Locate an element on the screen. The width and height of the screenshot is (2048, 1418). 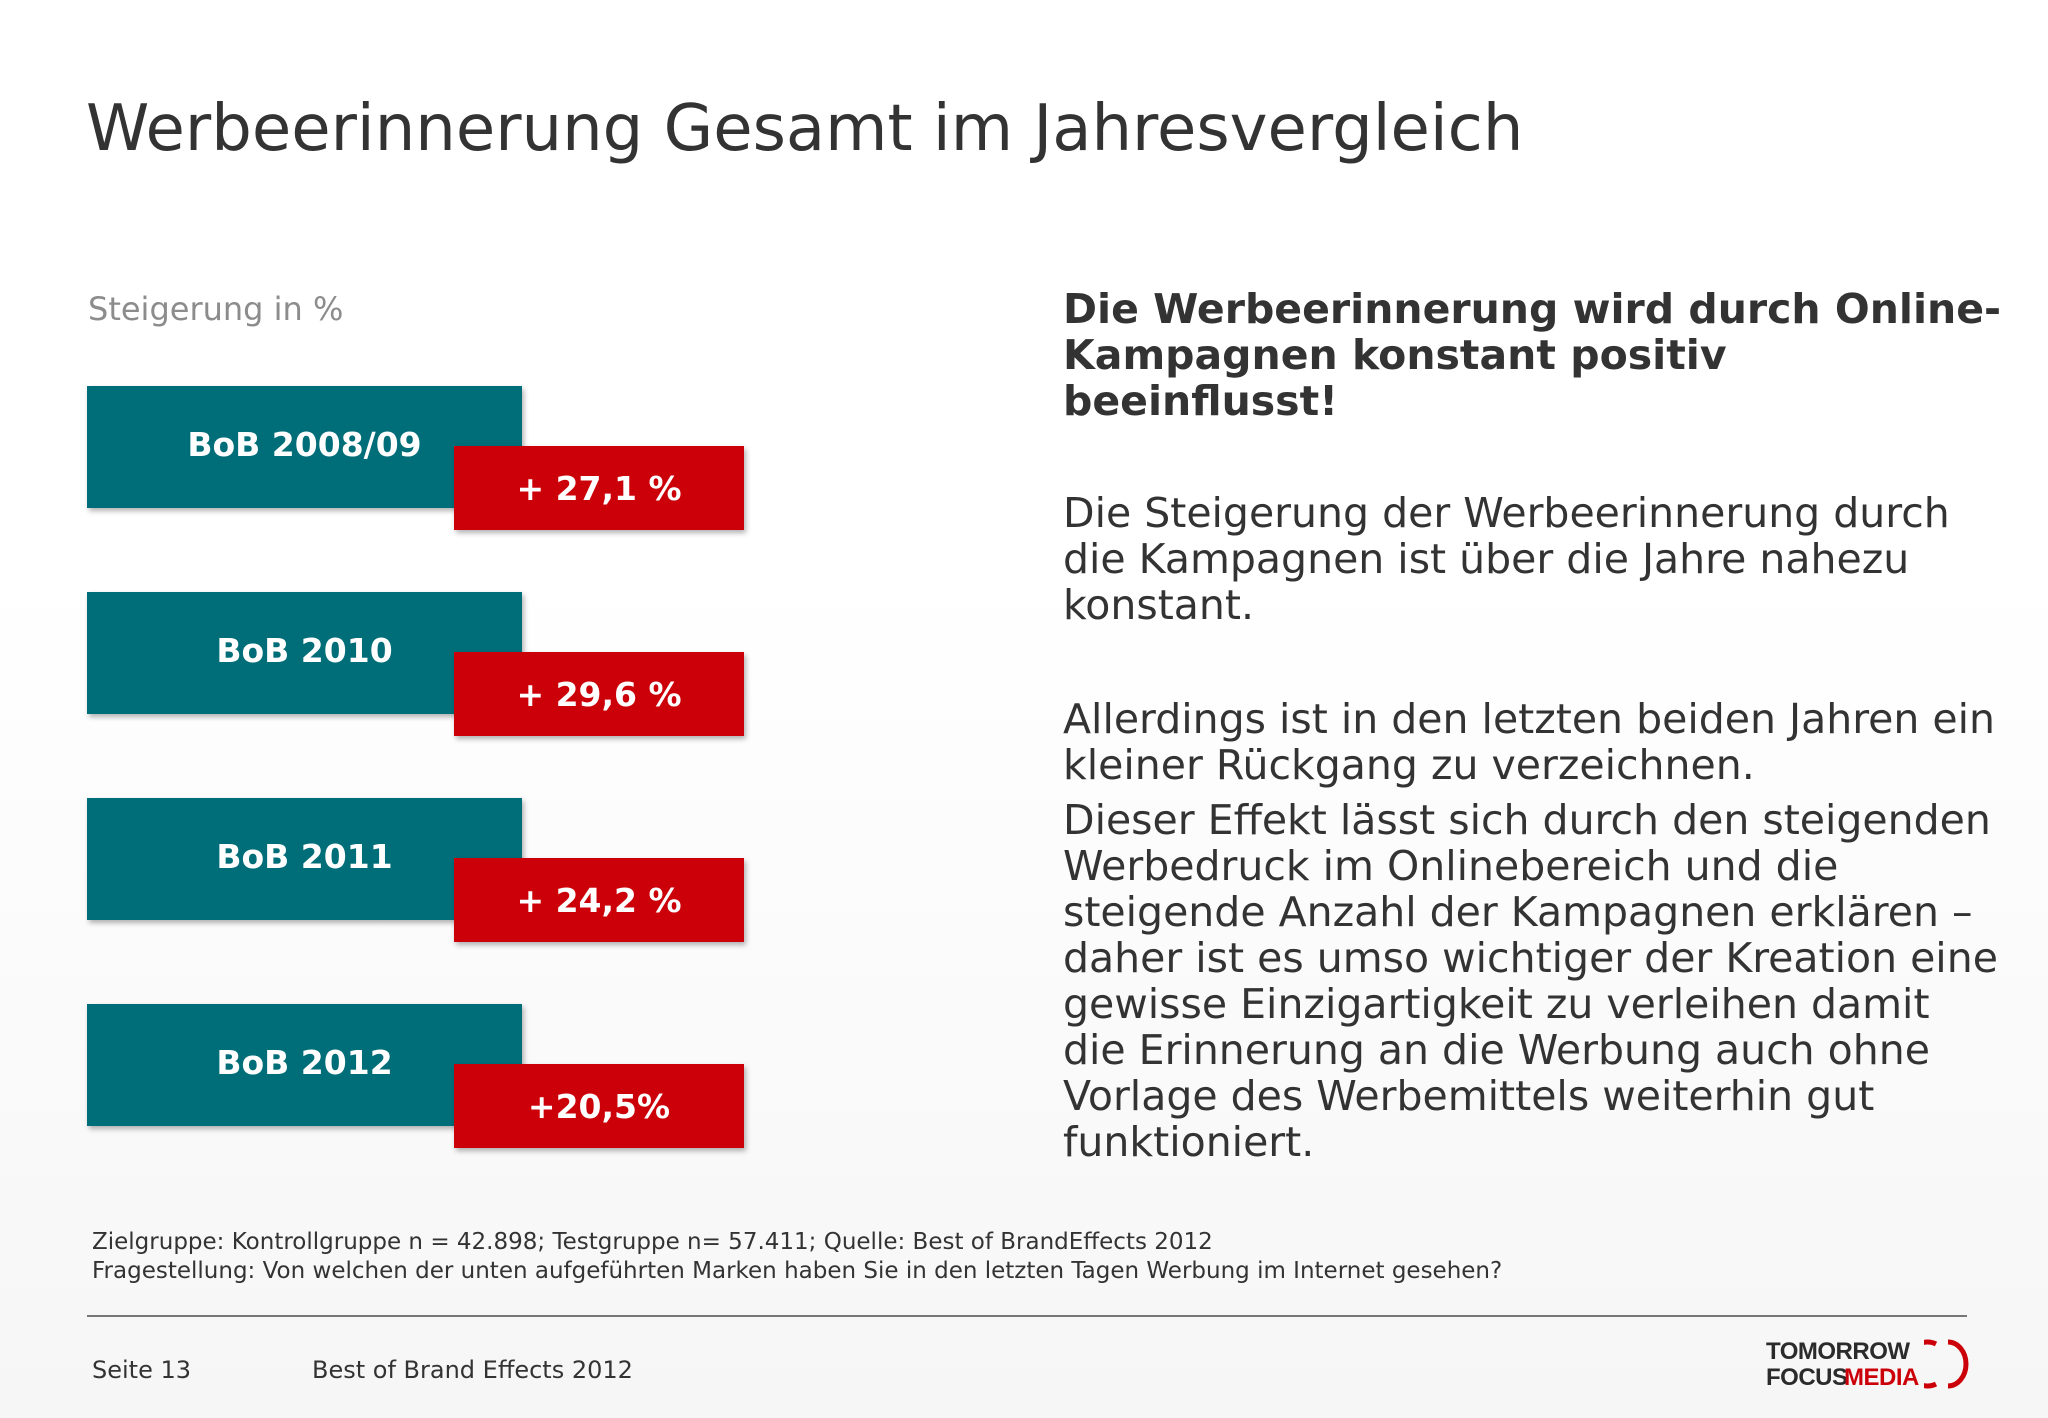
page-number: Seite 13 is located at coordinates (142, 1370).